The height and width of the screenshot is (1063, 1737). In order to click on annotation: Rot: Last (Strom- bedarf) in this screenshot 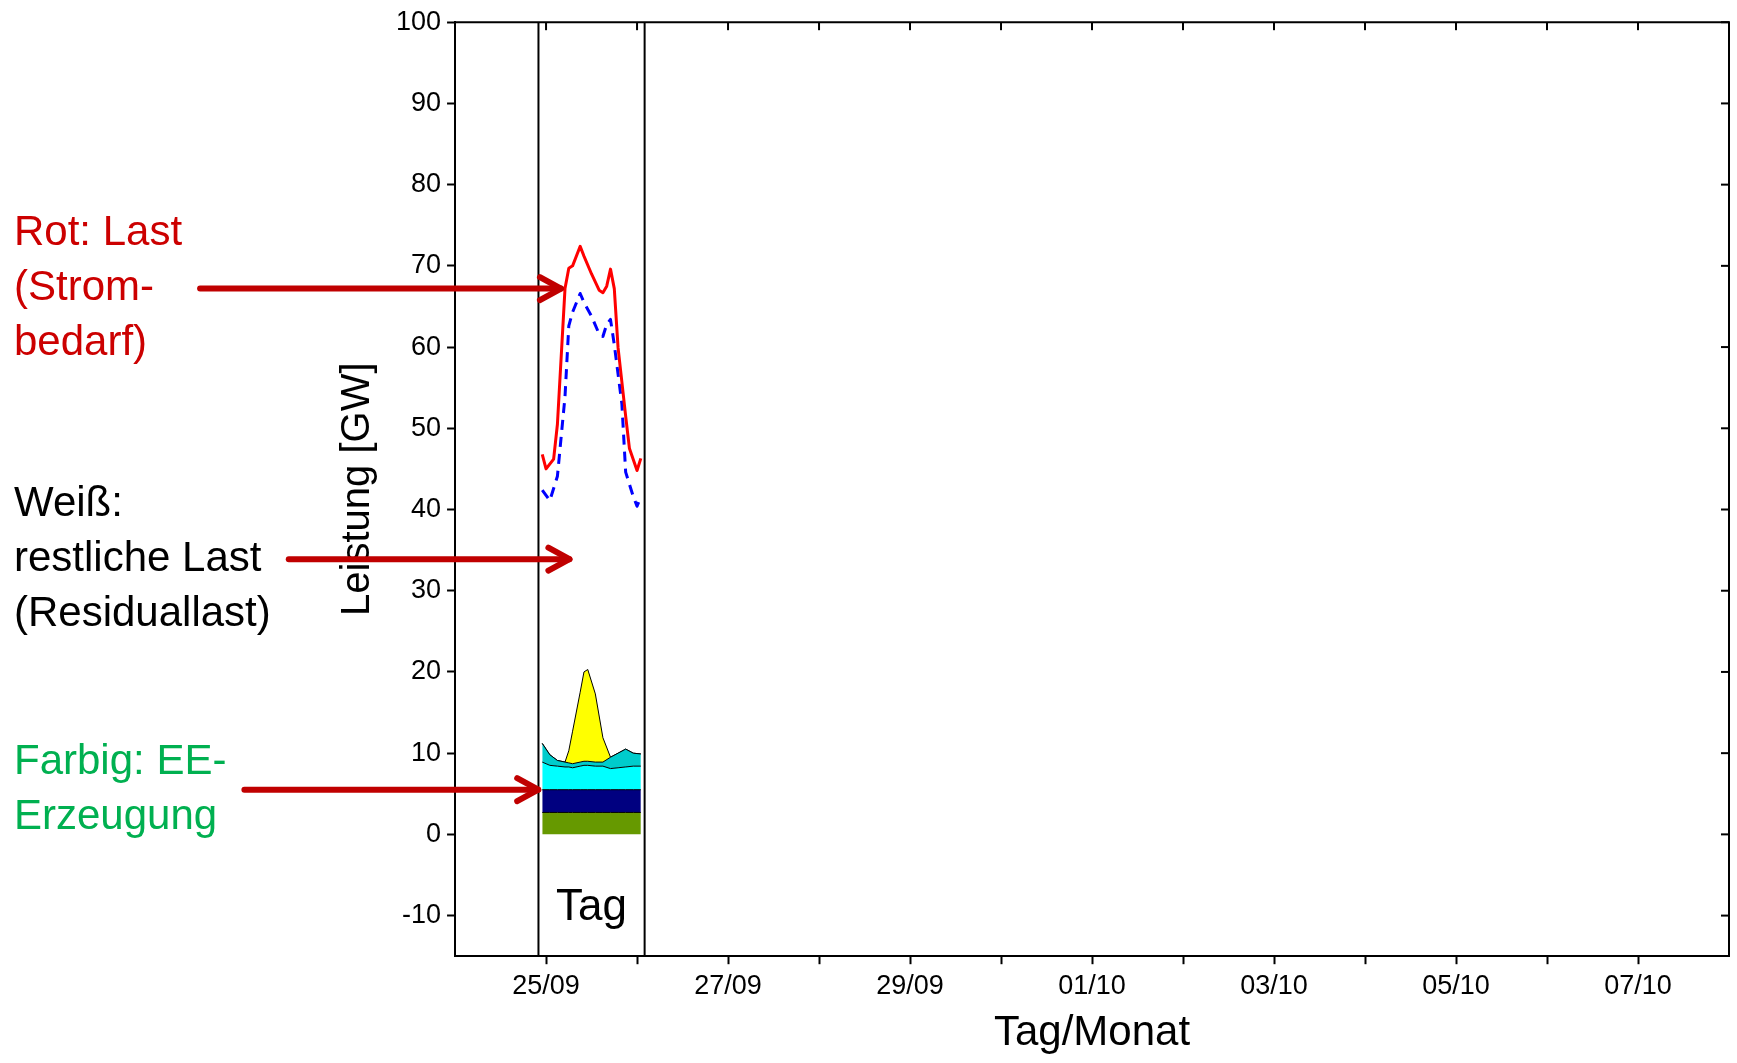, I will do `click(98, 286)`.